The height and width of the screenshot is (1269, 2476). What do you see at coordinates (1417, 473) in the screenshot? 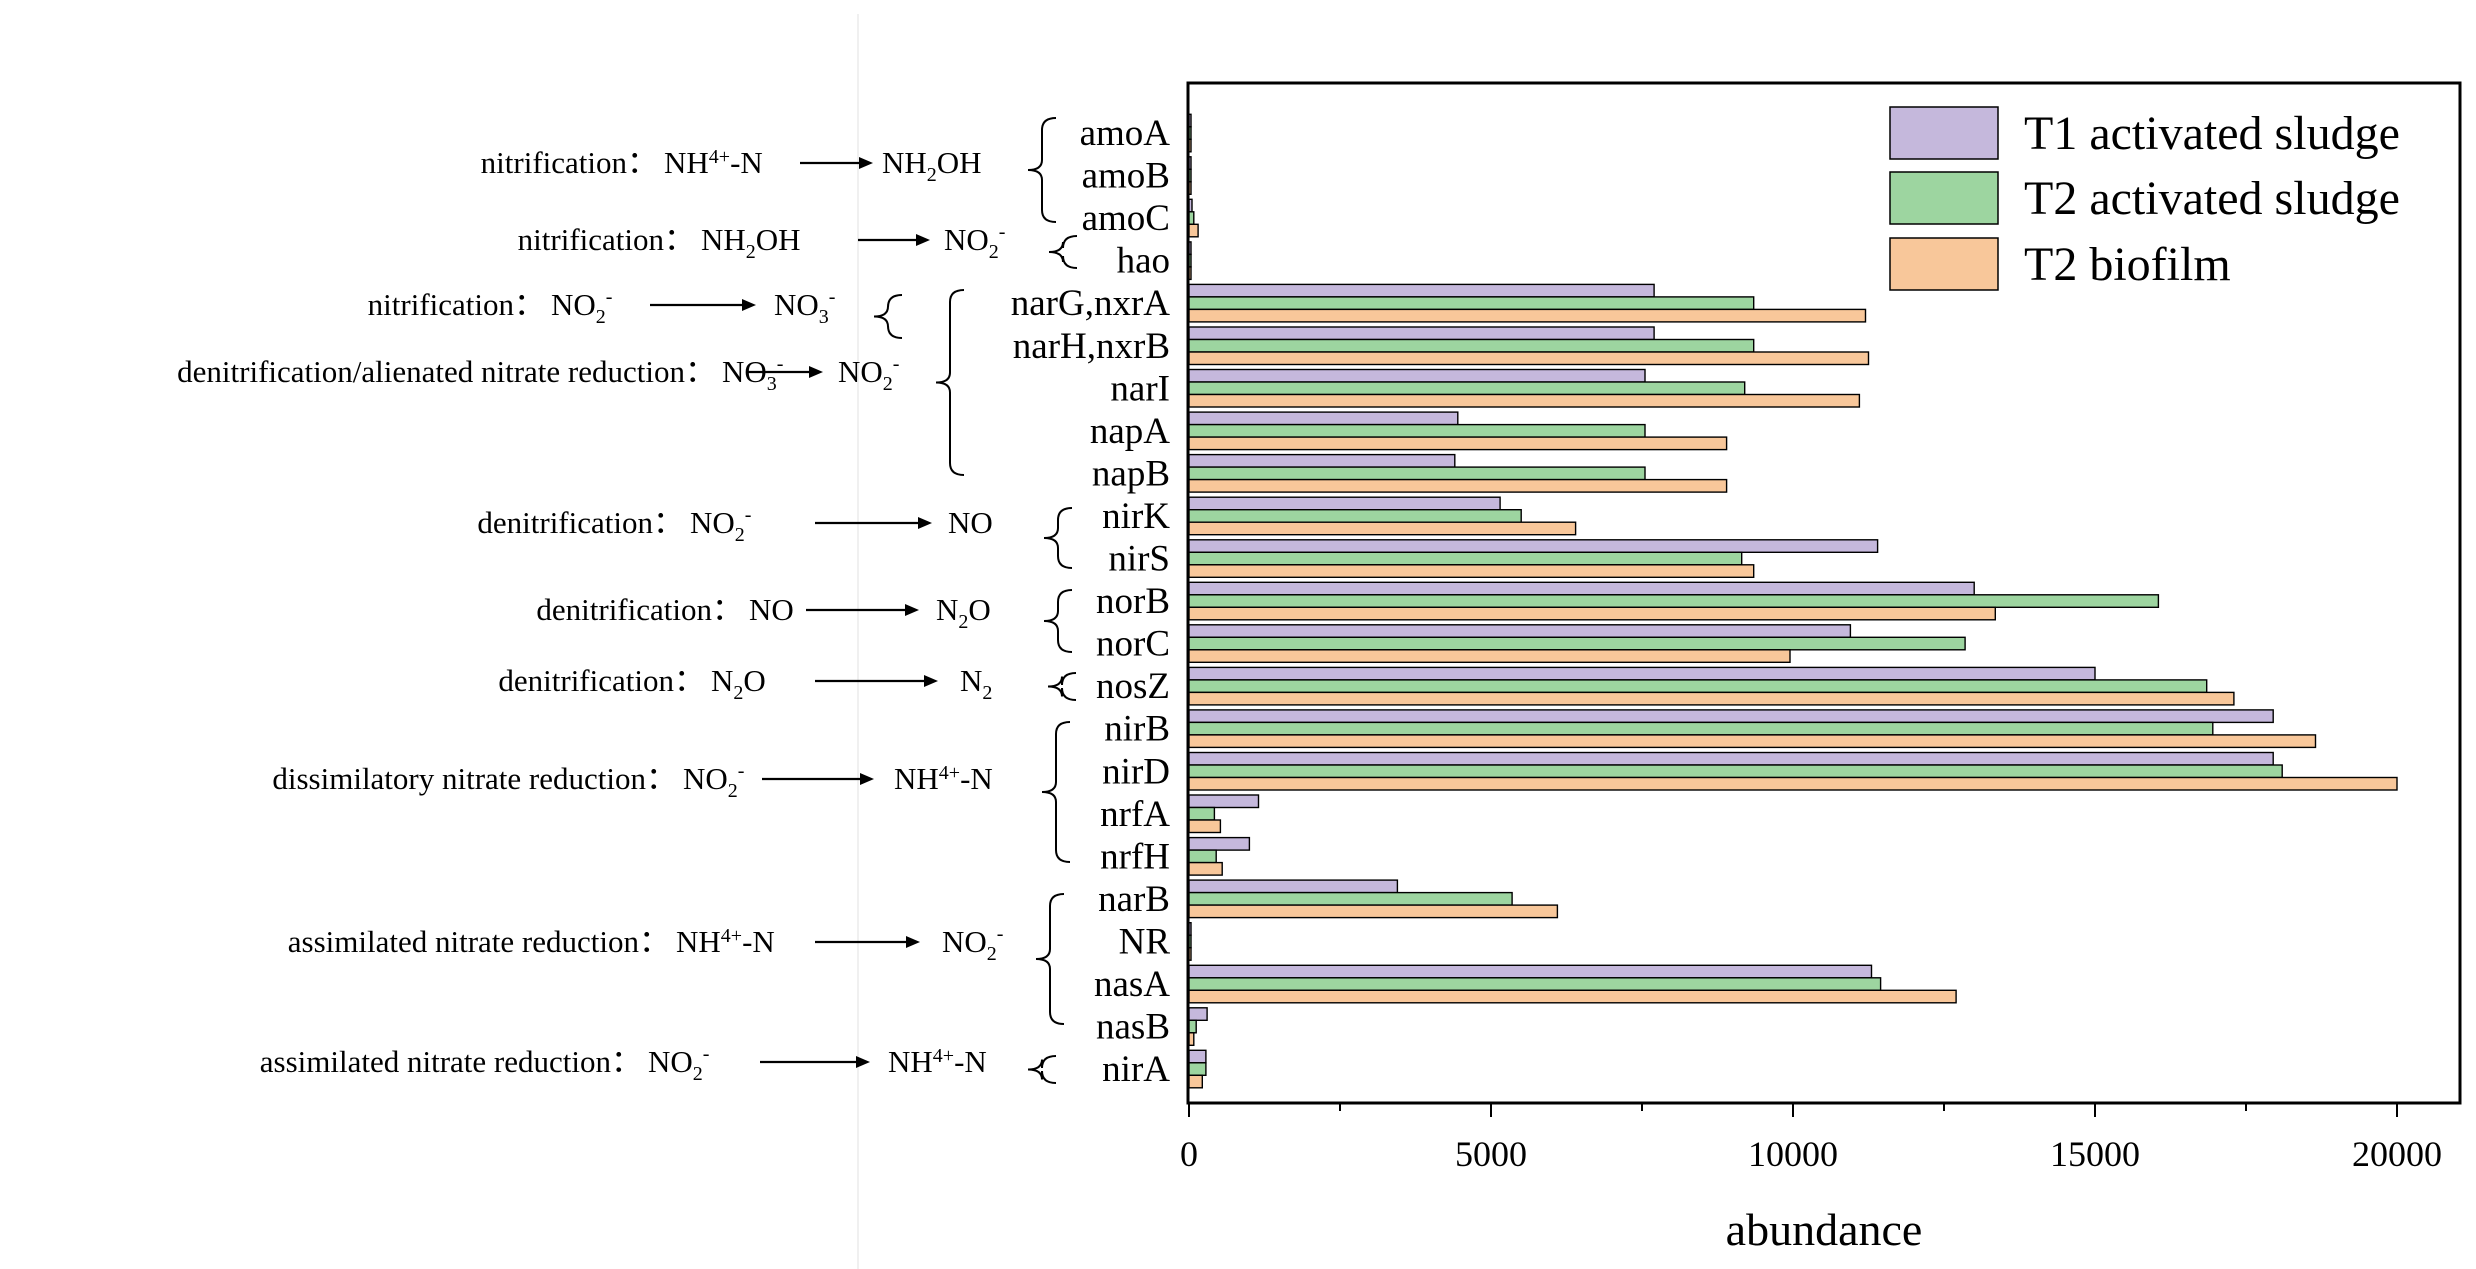
I see `bar-t2-activated-sludge-napb` at bounding box center [1417, 473].